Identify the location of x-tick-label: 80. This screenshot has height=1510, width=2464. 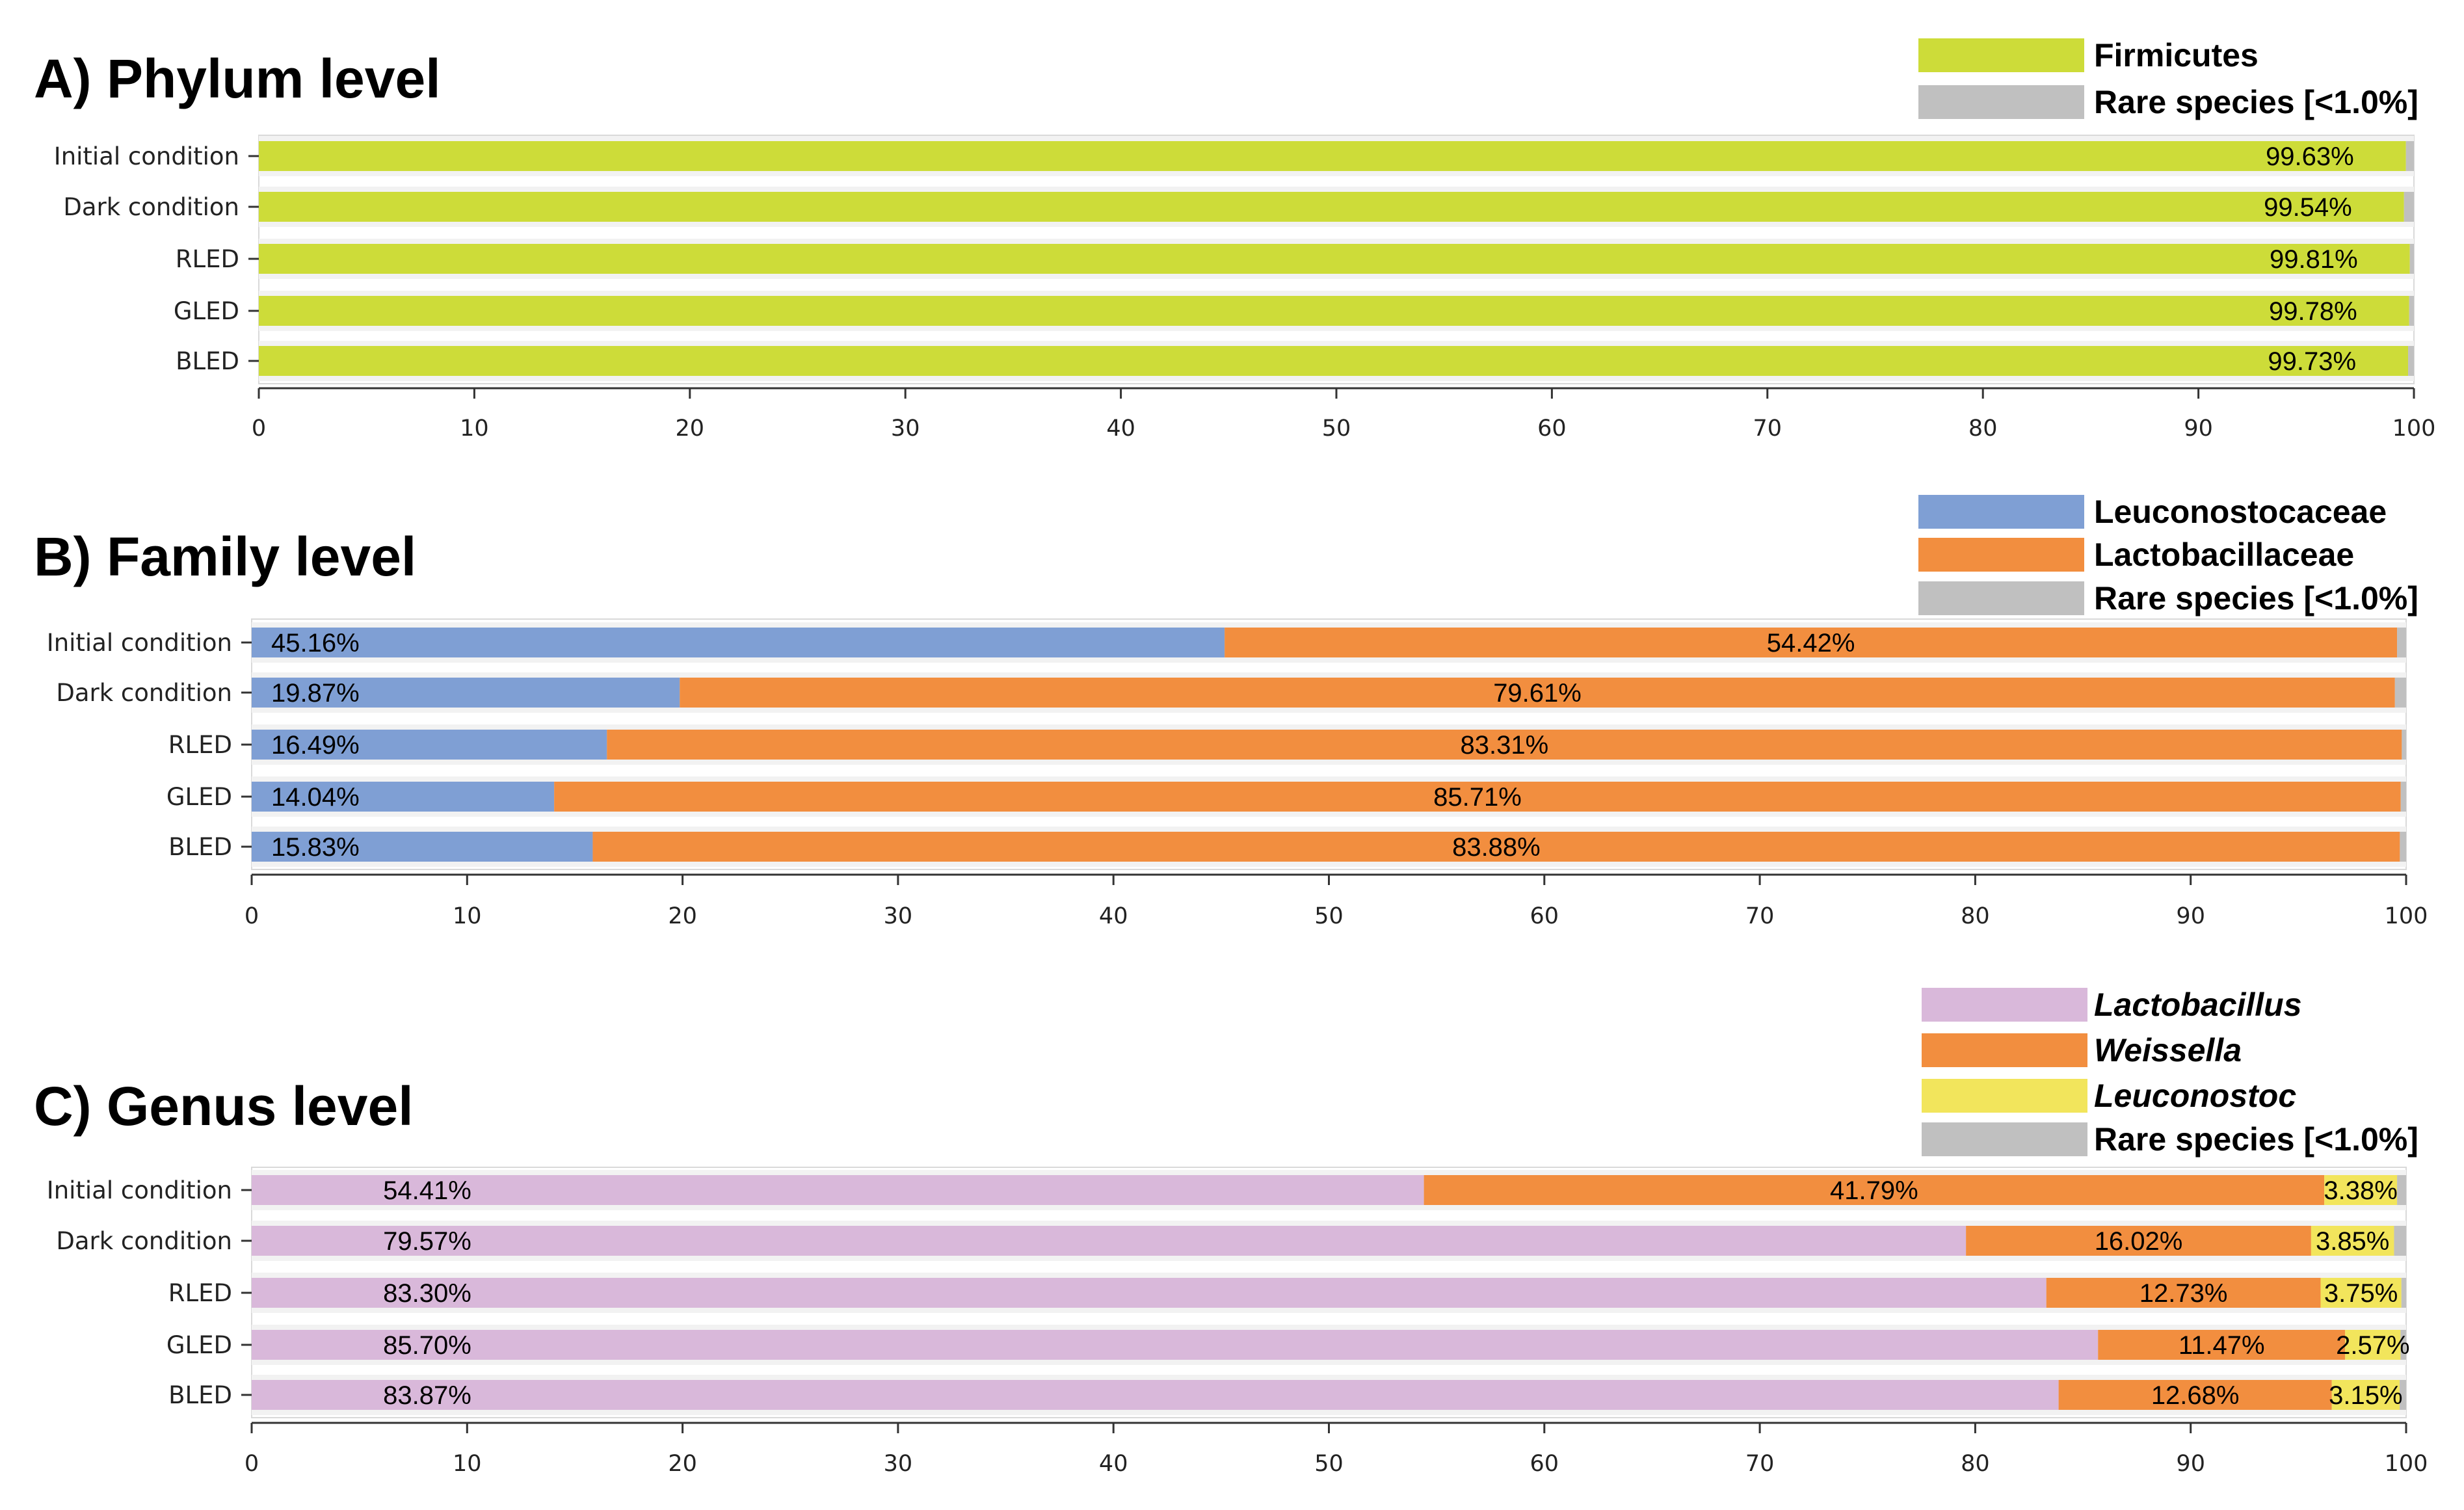
(1975, 1464).